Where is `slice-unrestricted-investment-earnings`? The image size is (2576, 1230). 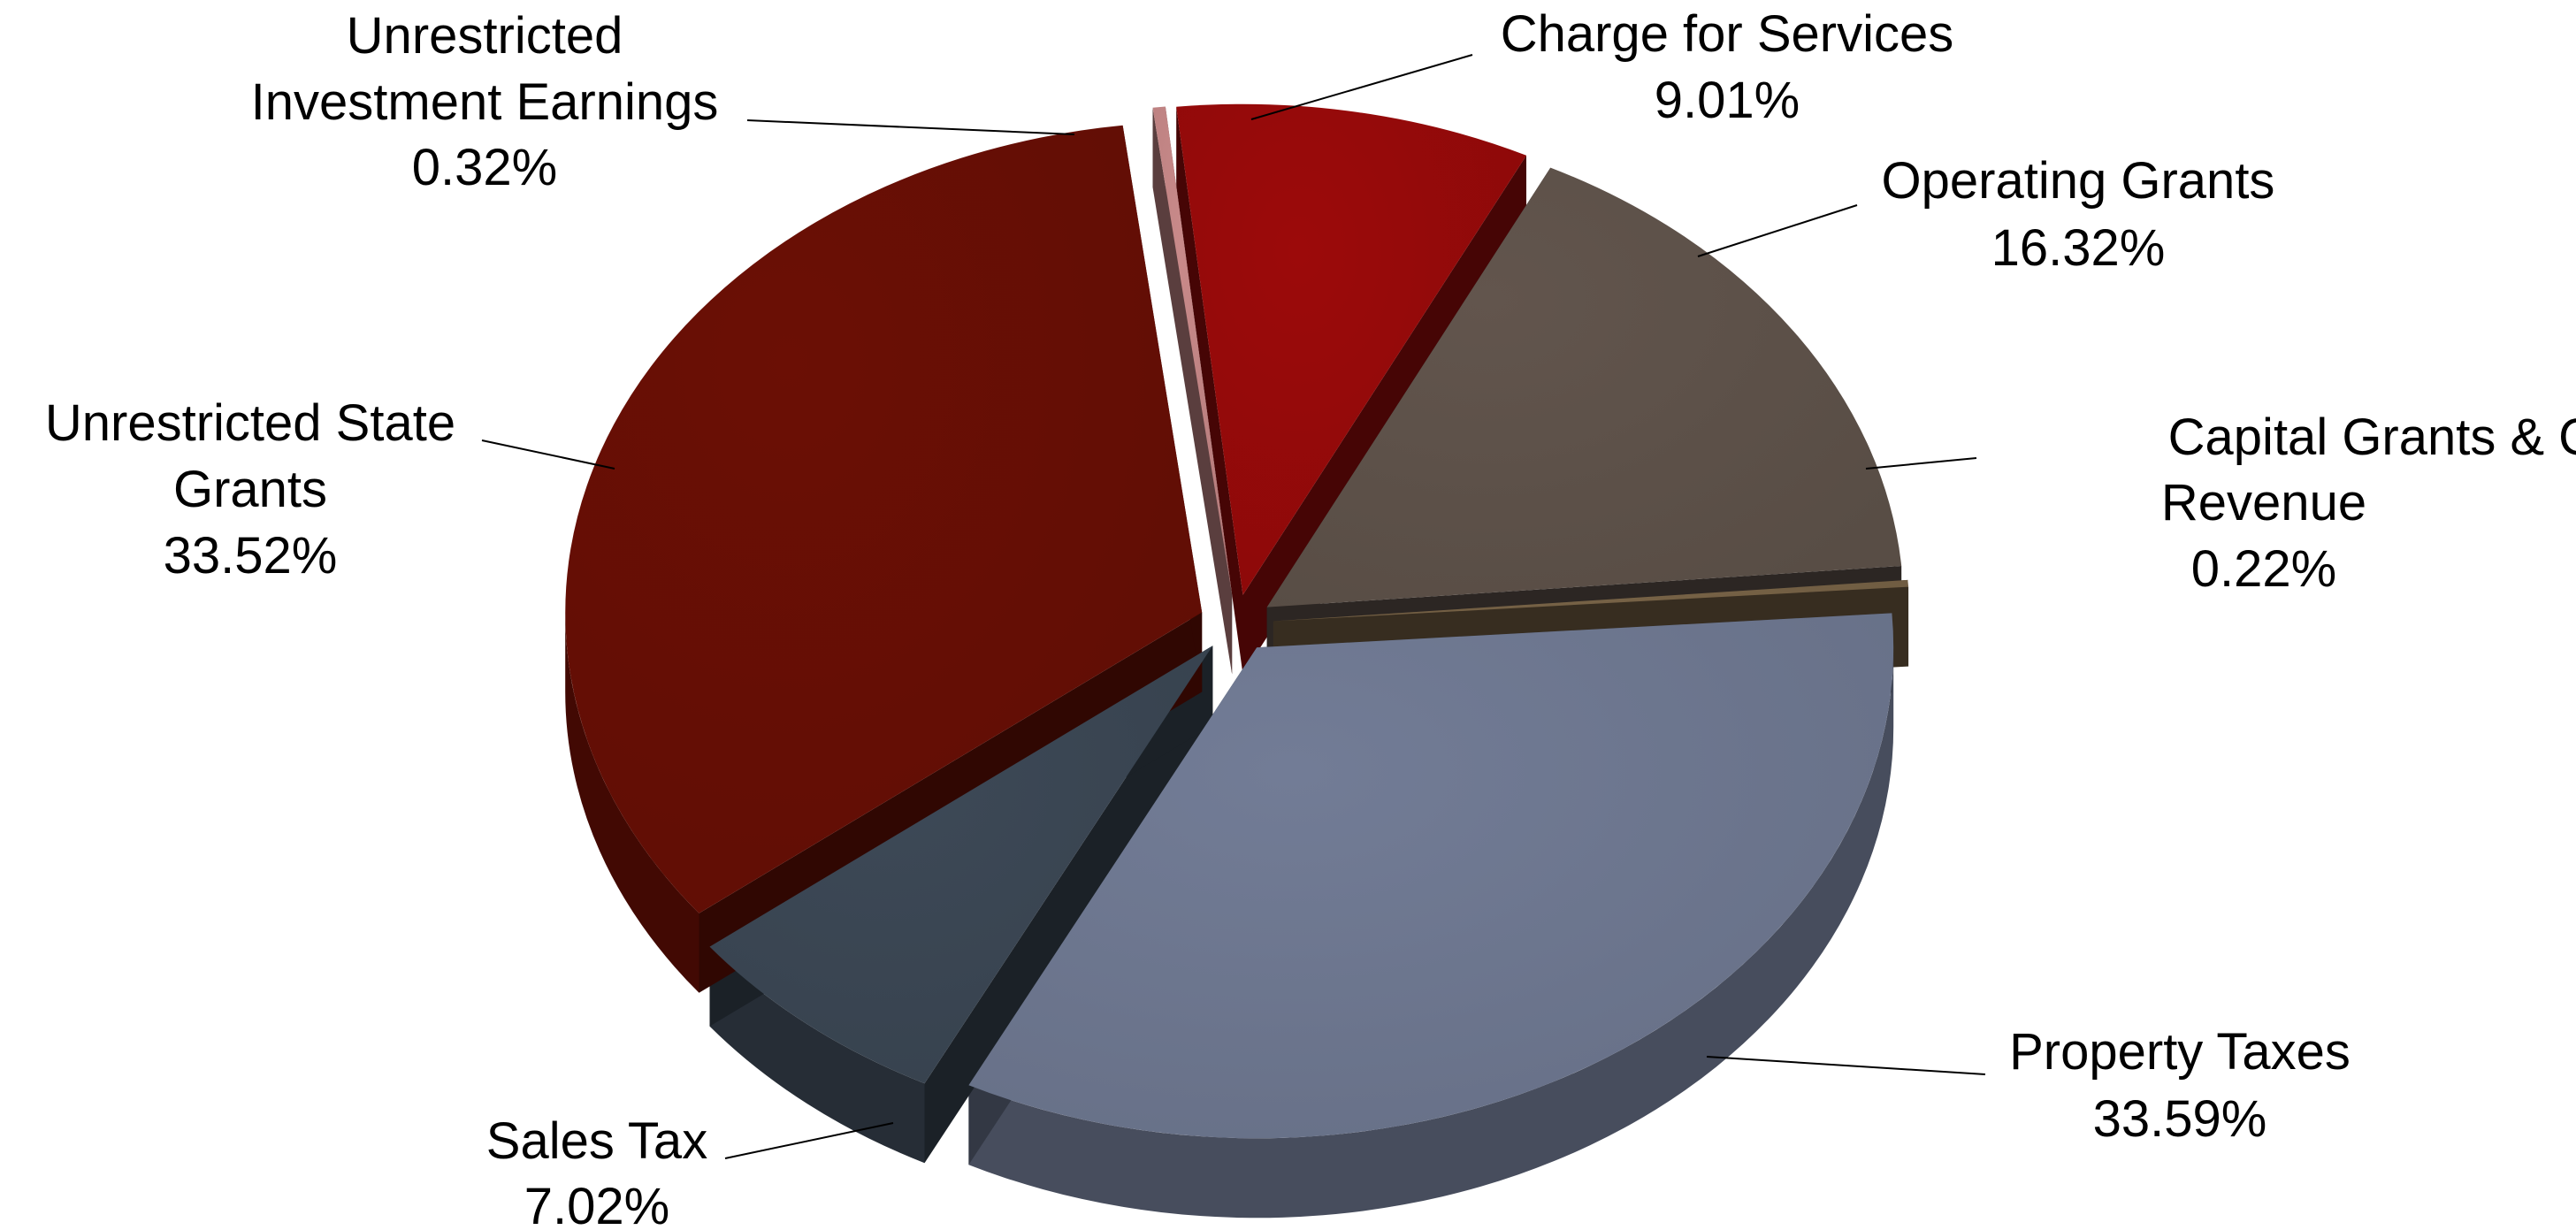 slice-unrestricted-investment-earnings is located at coordinates (1192, 350).